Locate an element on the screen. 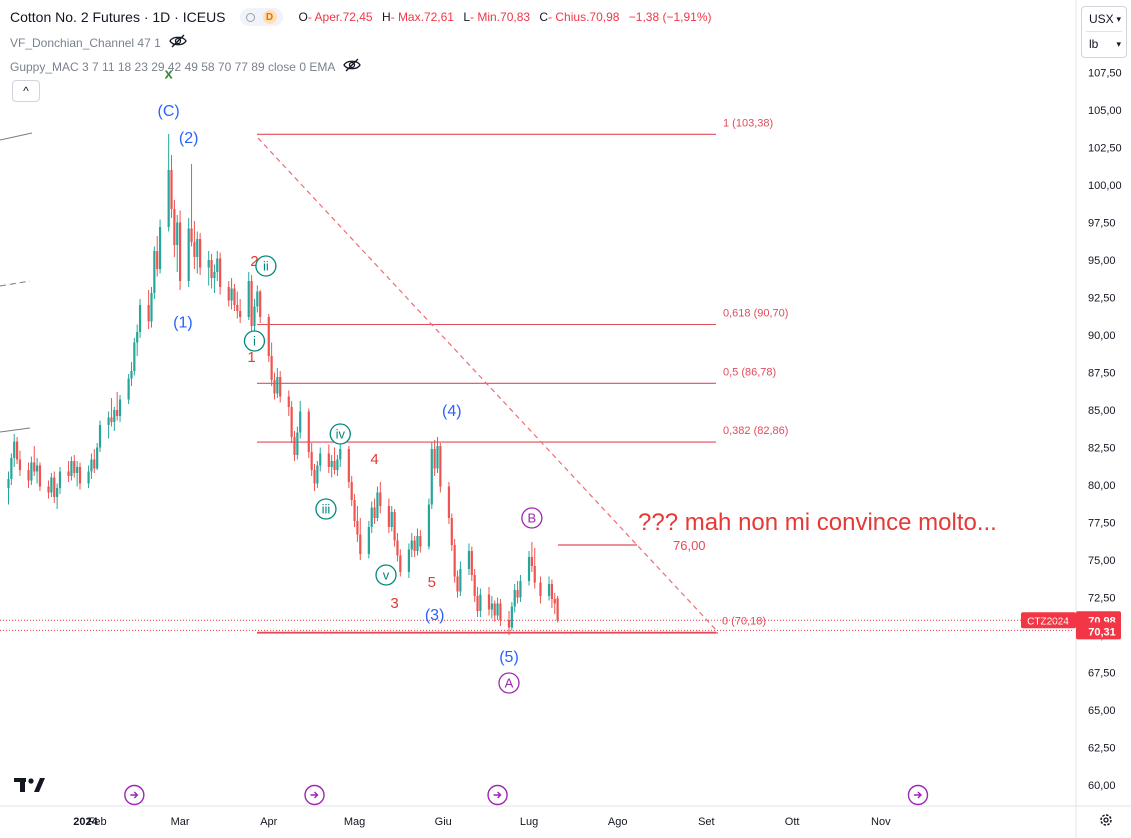 Image resolution: width=1131 pixels, height=838 pixels. previous-price-value: 70,31 is located at coordinates (1102, 632).